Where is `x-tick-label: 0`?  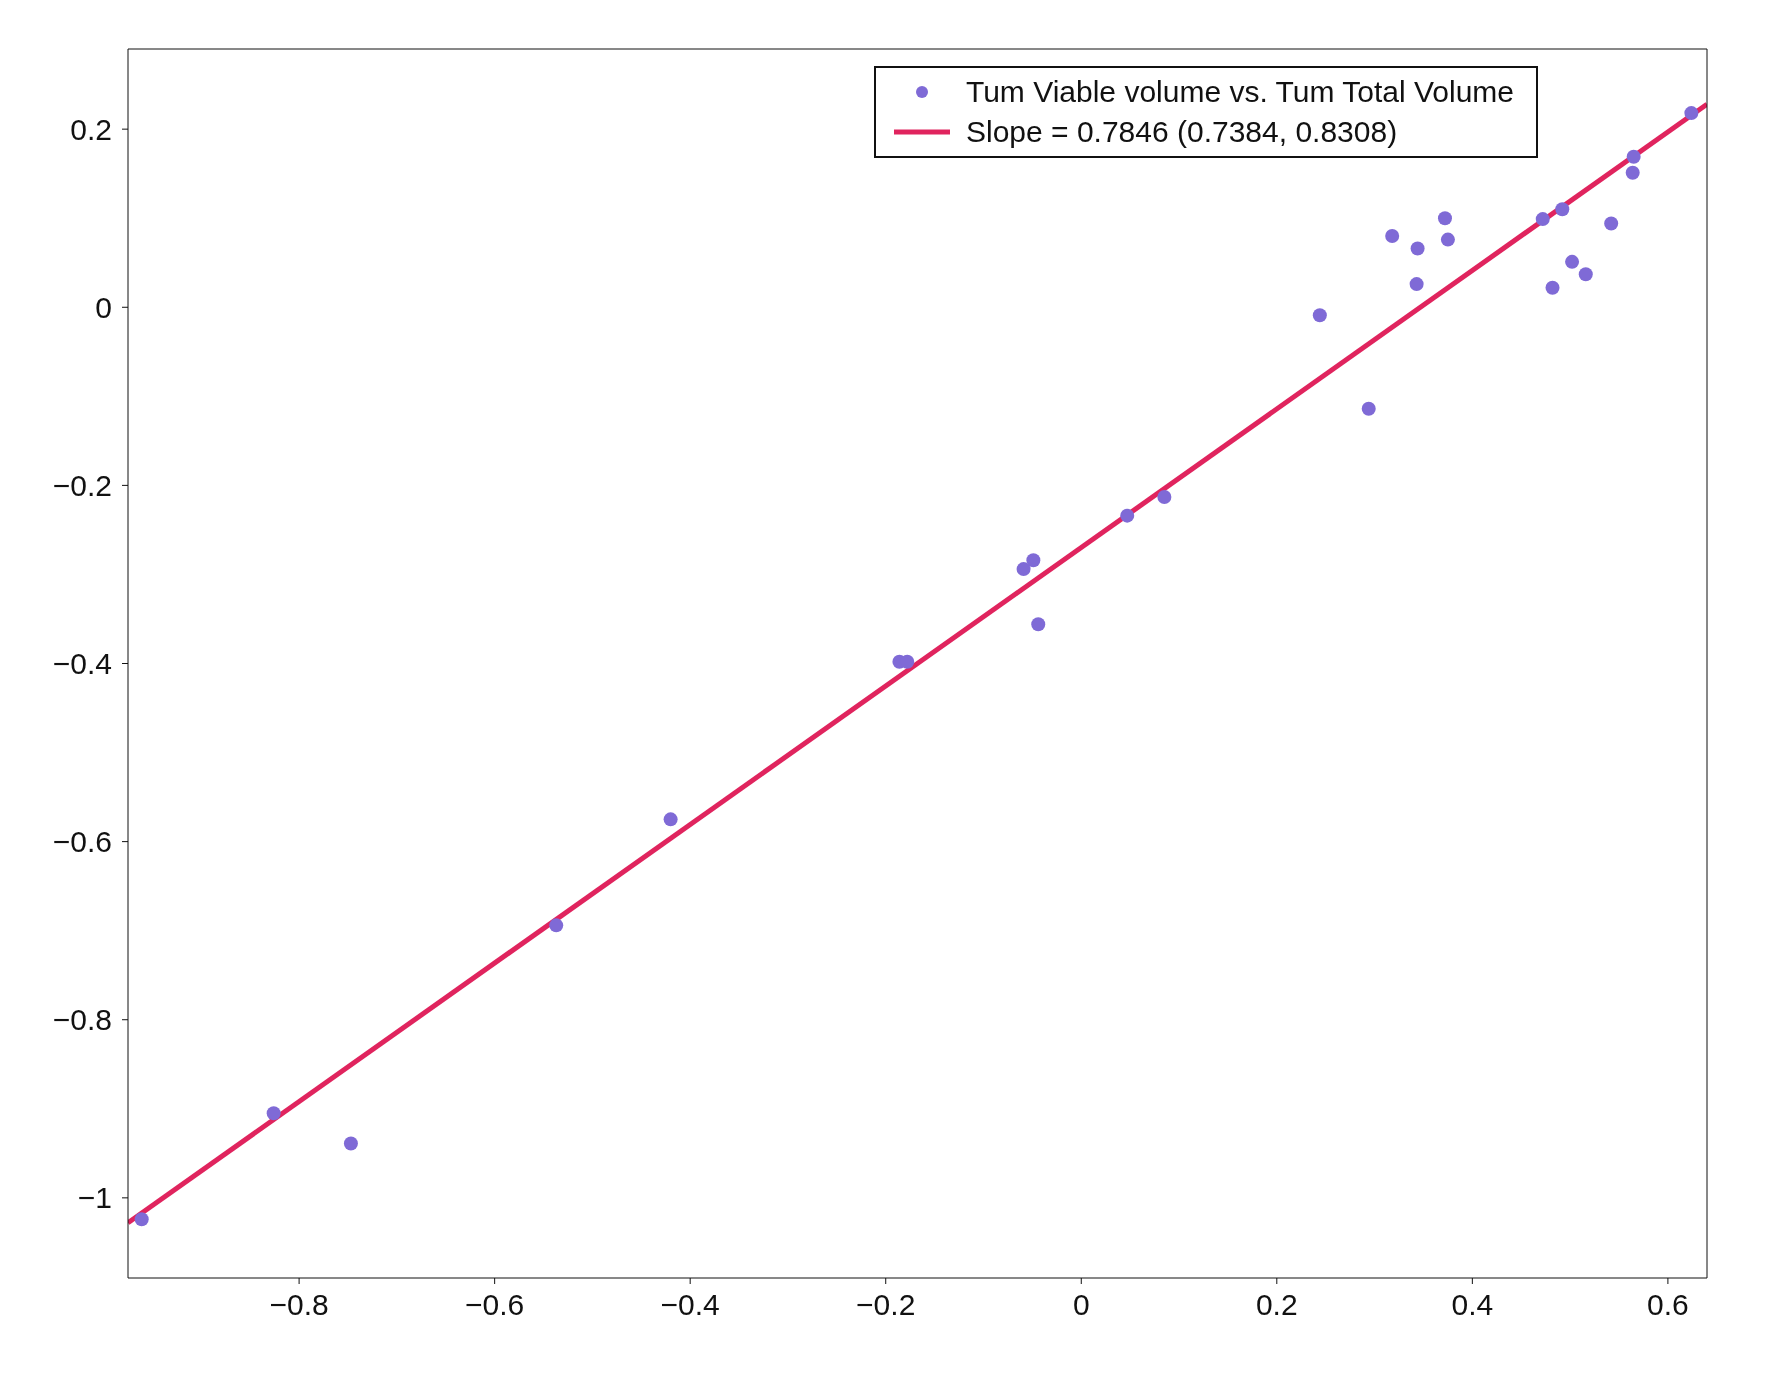 x-tick-label: 0 is located at coordinates (1081, 1305).